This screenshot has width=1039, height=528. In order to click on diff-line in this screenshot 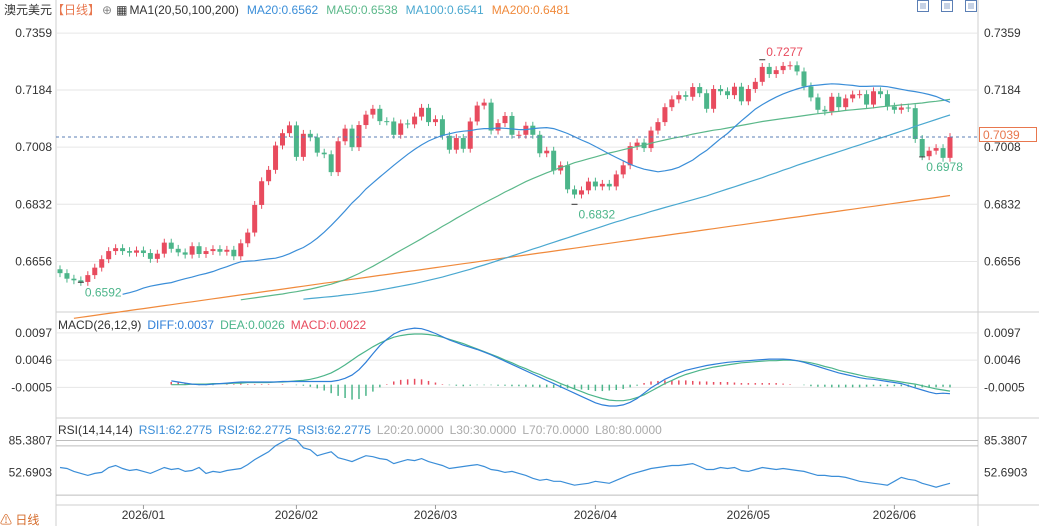, I will do `click(561, 367)`.